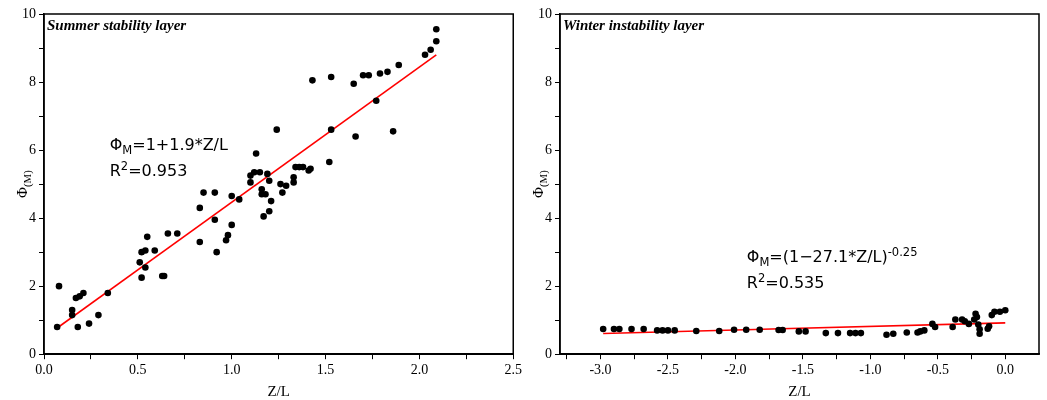 This screenshot has height=400, width=1047. Describe the element at coordinates (231, 370) in the screenshot. I see `x-tick-label: 1.0` at that location.